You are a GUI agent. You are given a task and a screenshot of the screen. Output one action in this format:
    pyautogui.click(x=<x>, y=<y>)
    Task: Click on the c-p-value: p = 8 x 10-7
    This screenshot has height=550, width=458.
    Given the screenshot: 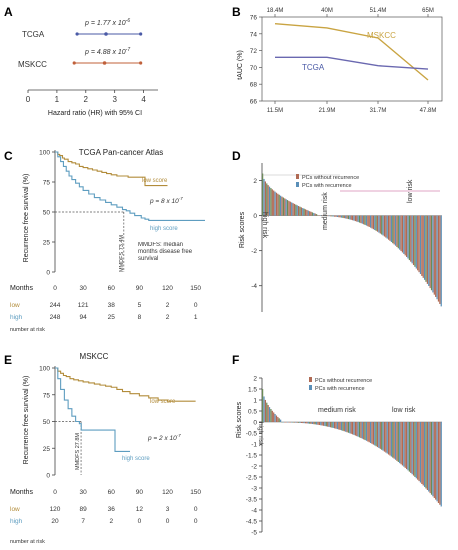 What is the action you would take?
    pyautogui.click(x=166, y=200)
    